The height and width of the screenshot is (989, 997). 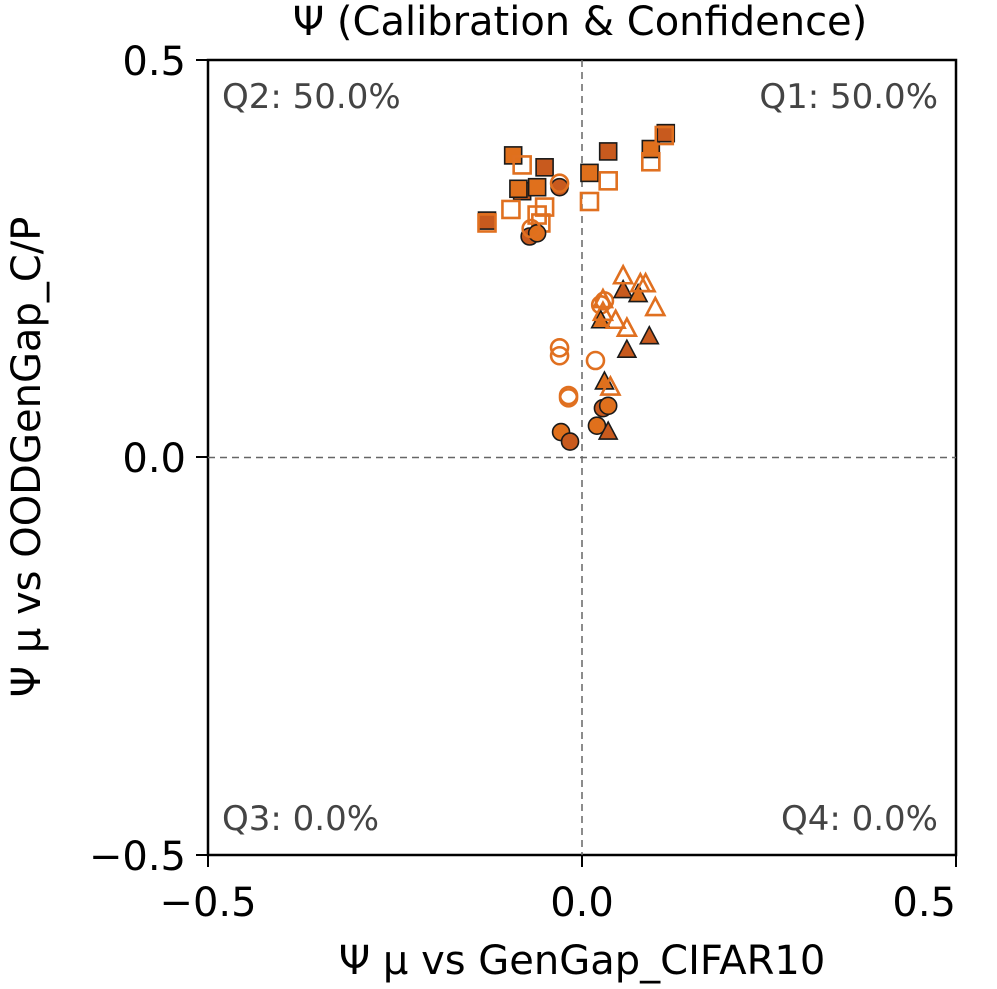 What do you see at coordinates (576, 287) in the screenshot?
I see `data-markers` at bounding box center [576, 287].